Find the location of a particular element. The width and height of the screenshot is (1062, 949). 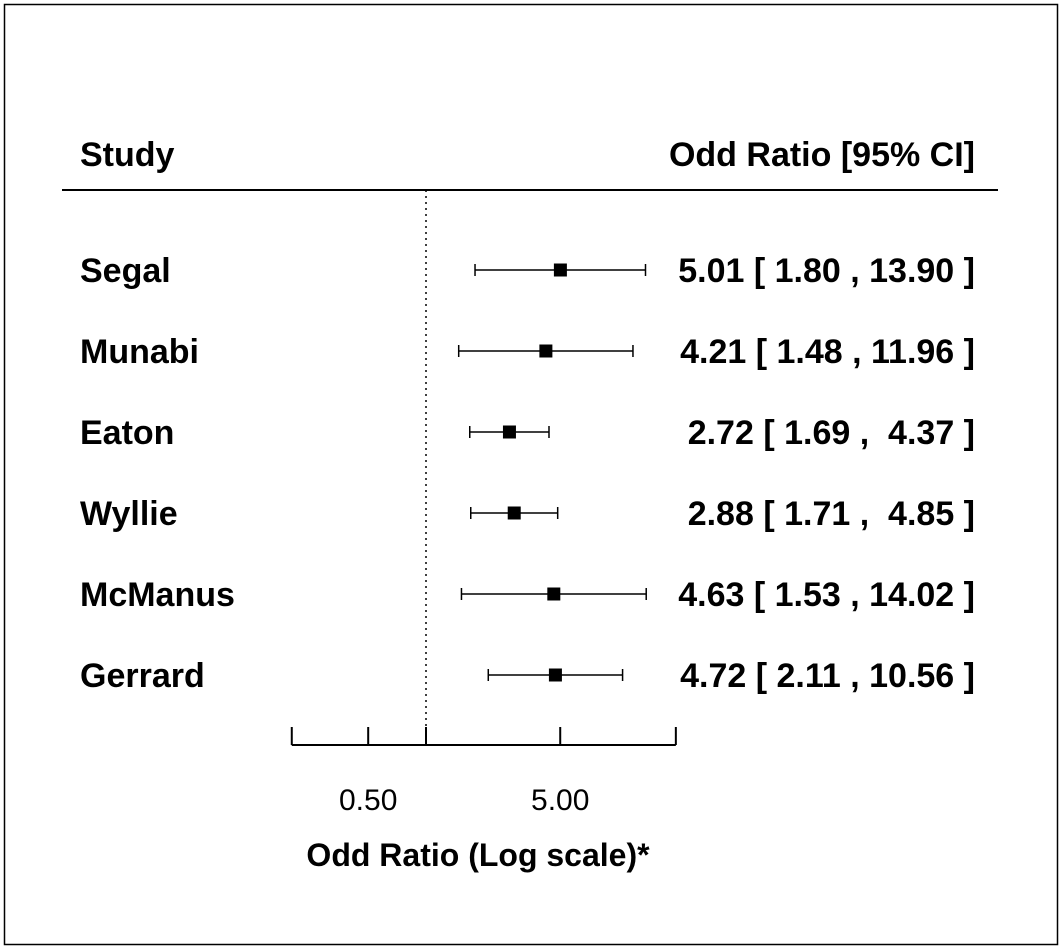

x-tick-label: 5.00 is located at coordinates (560, 800).